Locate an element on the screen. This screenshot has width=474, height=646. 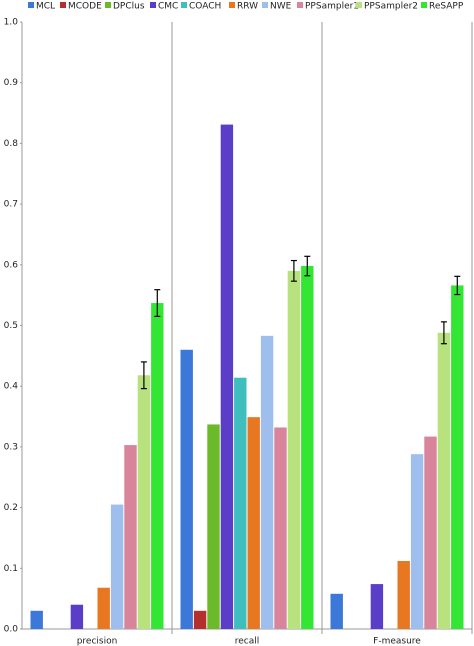
y-tick-label: 0.0 is located at coordinates (11, 630).